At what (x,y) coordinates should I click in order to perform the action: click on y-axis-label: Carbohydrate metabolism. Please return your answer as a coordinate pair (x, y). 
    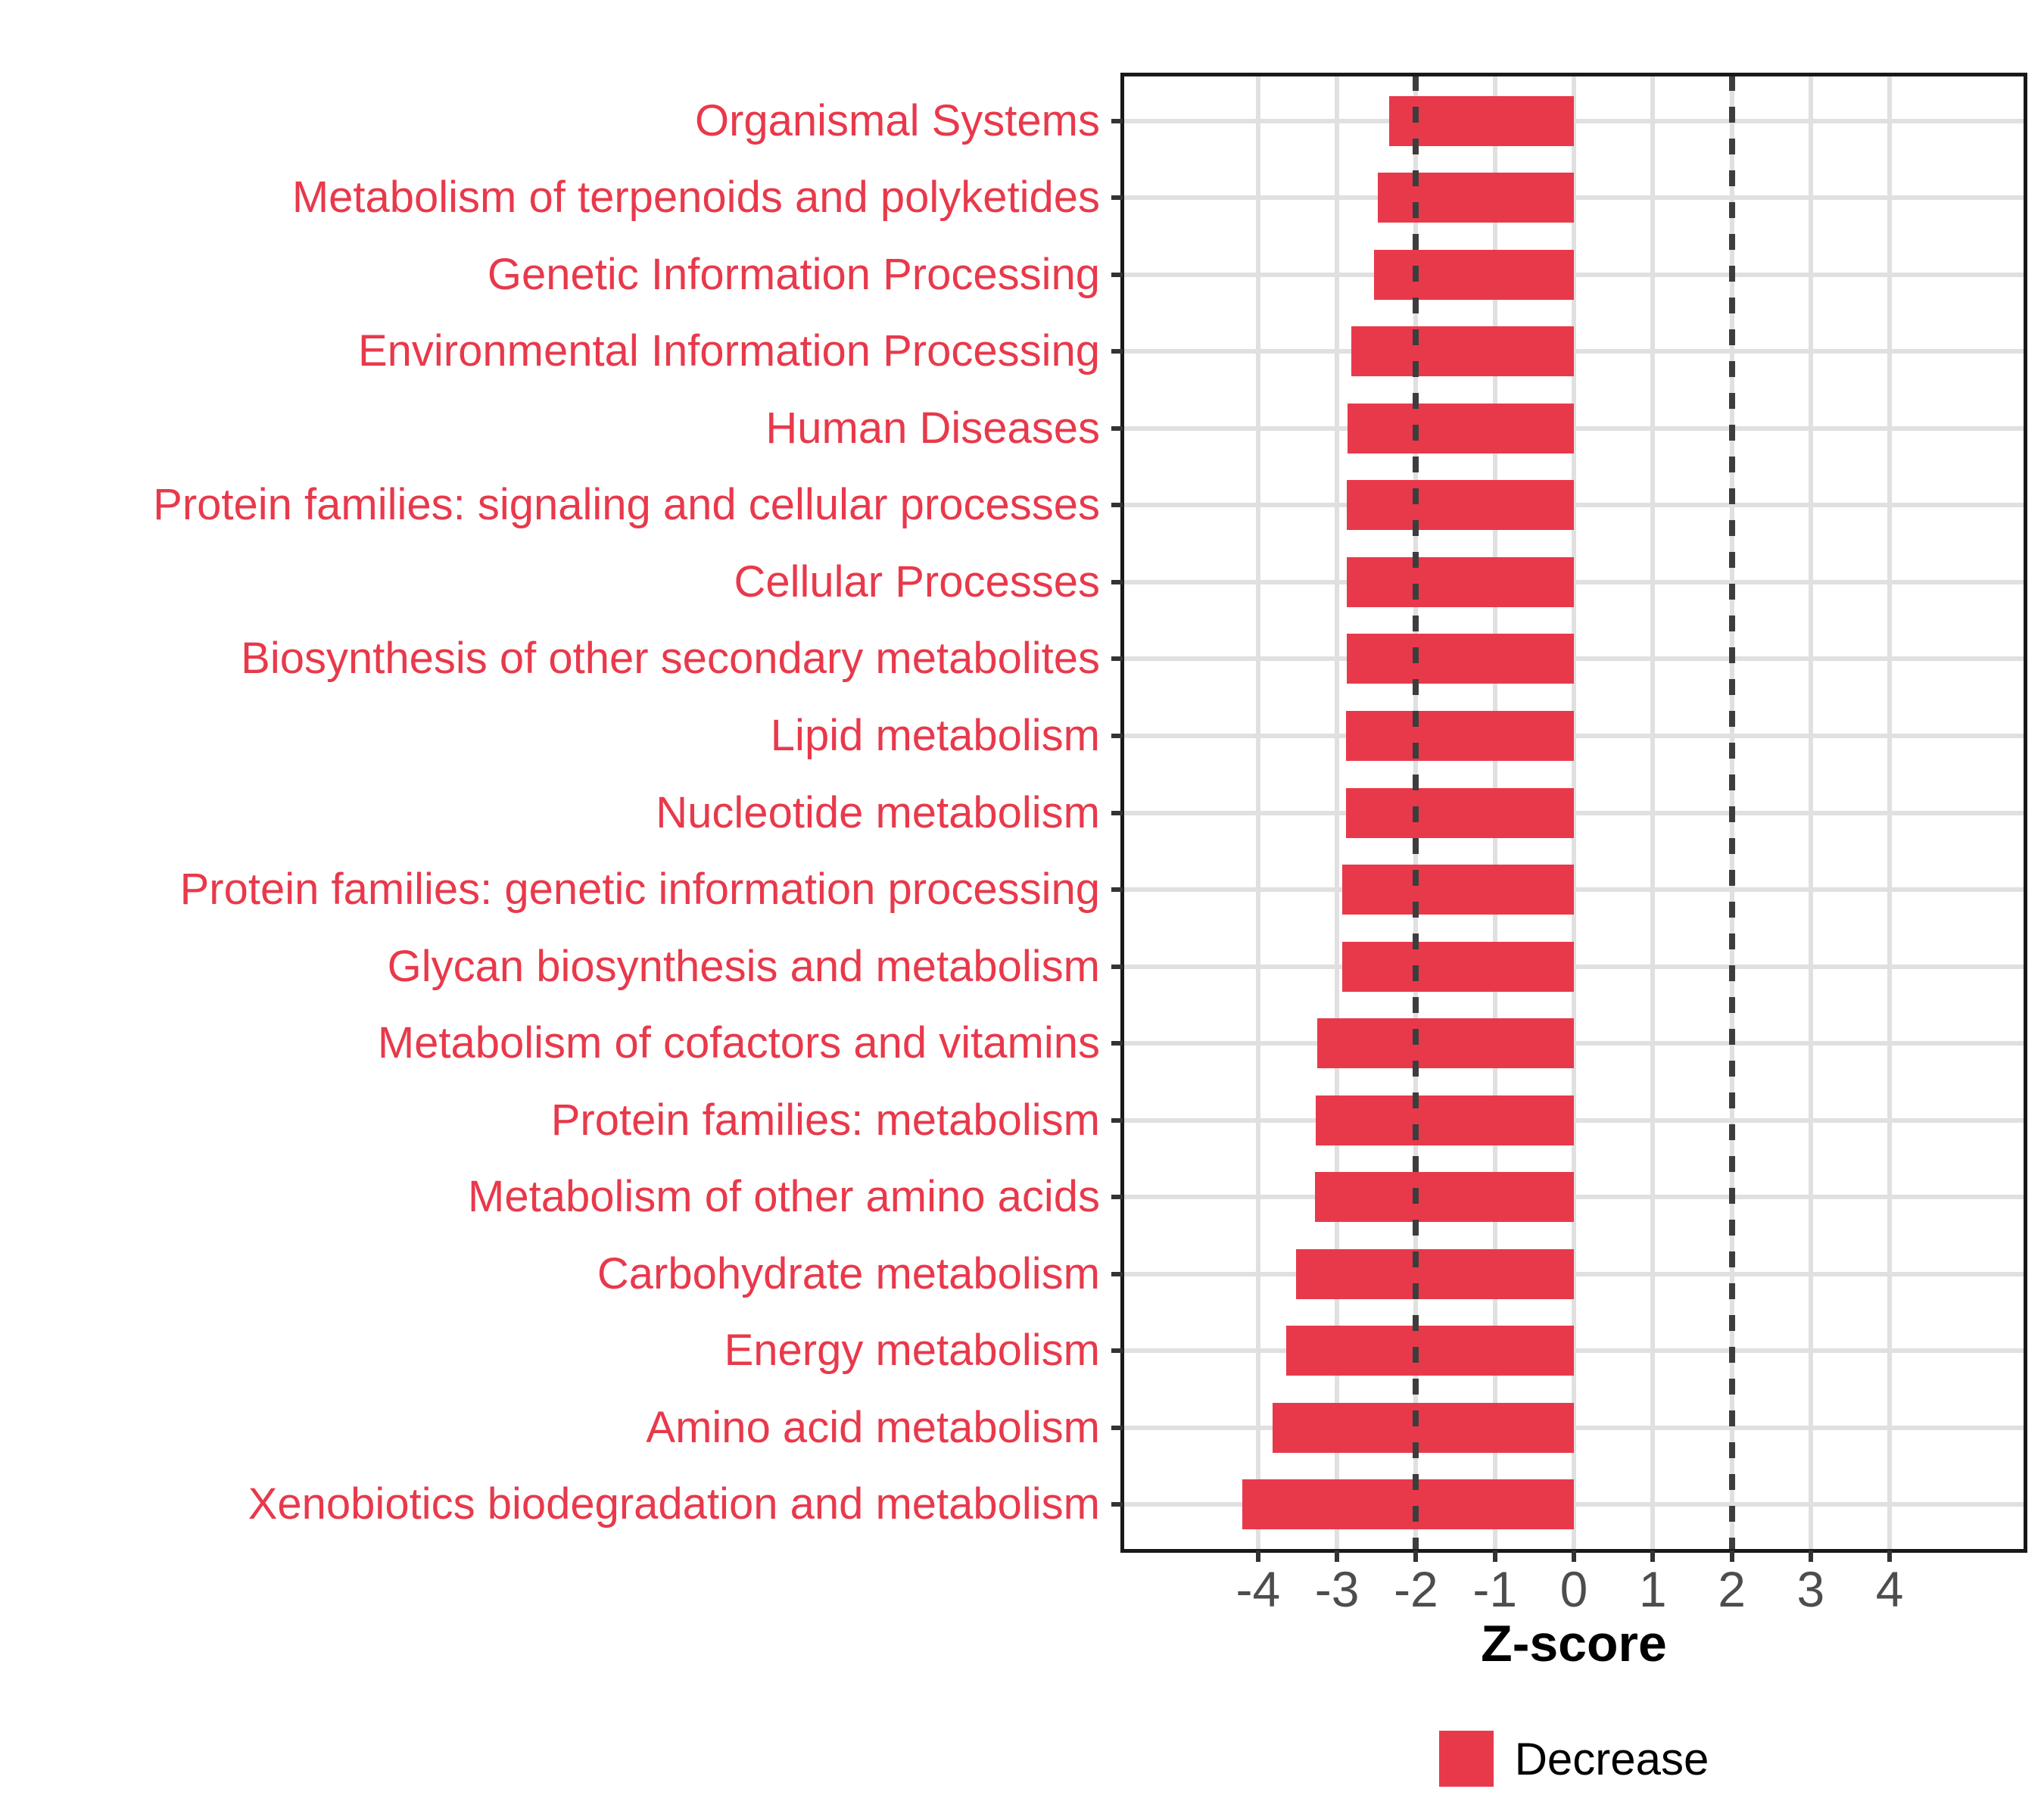
    Looking at the image, I should click on (848, 1273).